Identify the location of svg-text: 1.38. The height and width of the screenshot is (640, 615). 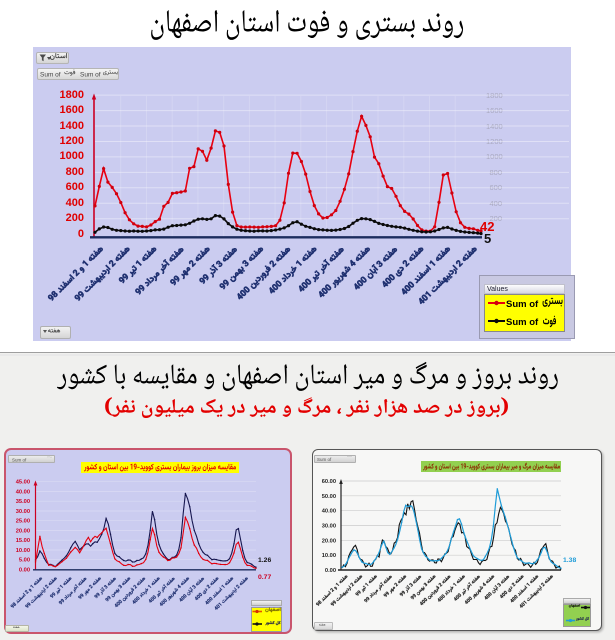
(569, 560).